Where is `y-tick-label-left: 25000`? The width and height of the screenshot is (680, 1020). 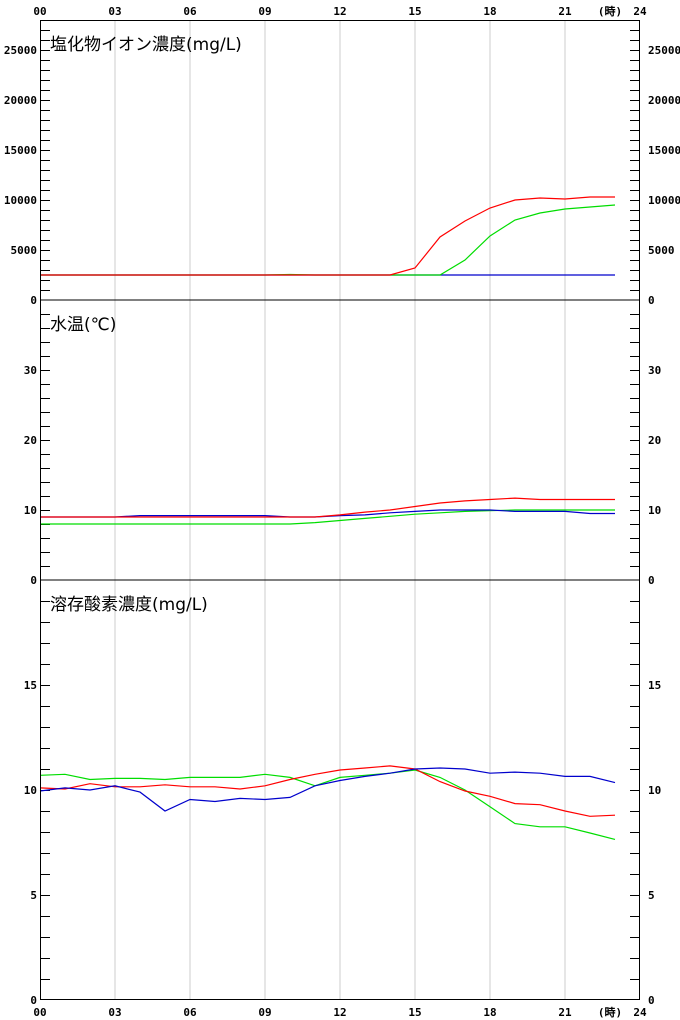 y-tick-label-left: 25000 is located at coordinates (20, 50).